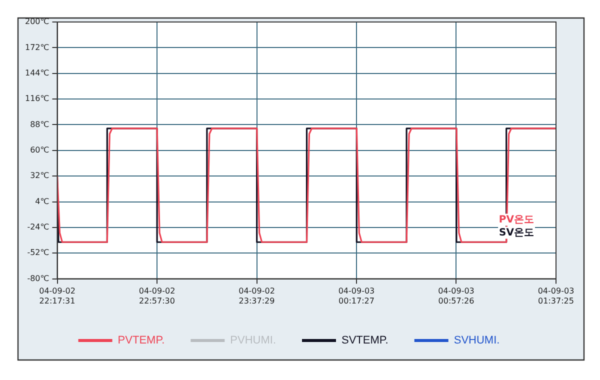  Describe the element at coordinates (40, 175) in the screenshot. I see `y-tick-label: 32℃` at that location.